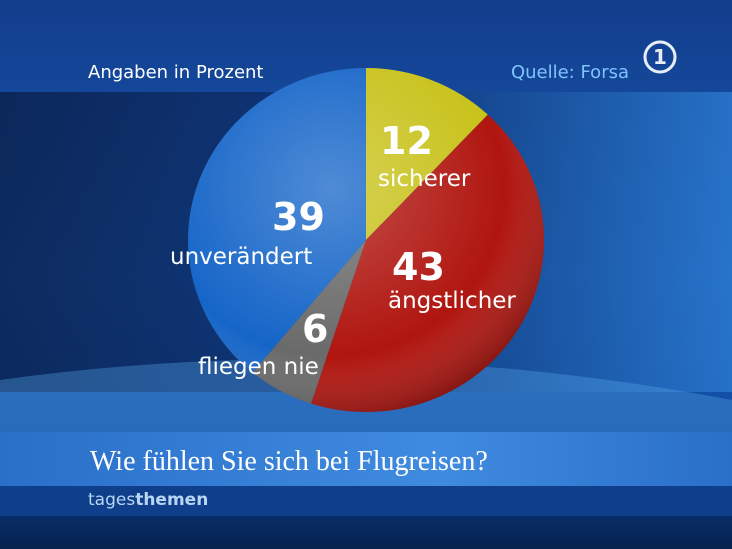 The width and height of the screenshot is (732, 549). What do you see at coordinates (111, 500) in the screenshot?
I see `brand-part: tages` at bounding box center [111, 500].